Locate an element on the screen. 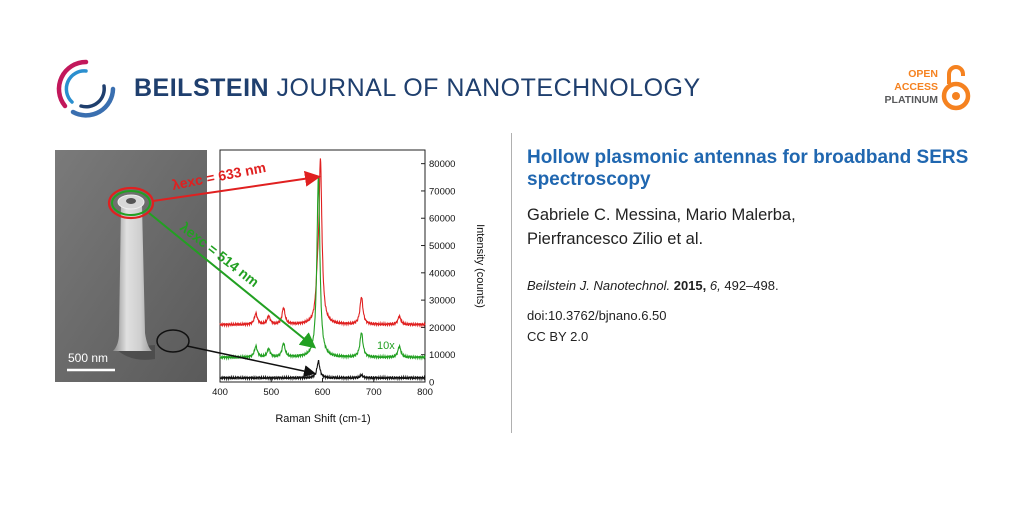 The image size is (1024, 512). y-tick-label: 40000 is located at coordinates (442, 273).